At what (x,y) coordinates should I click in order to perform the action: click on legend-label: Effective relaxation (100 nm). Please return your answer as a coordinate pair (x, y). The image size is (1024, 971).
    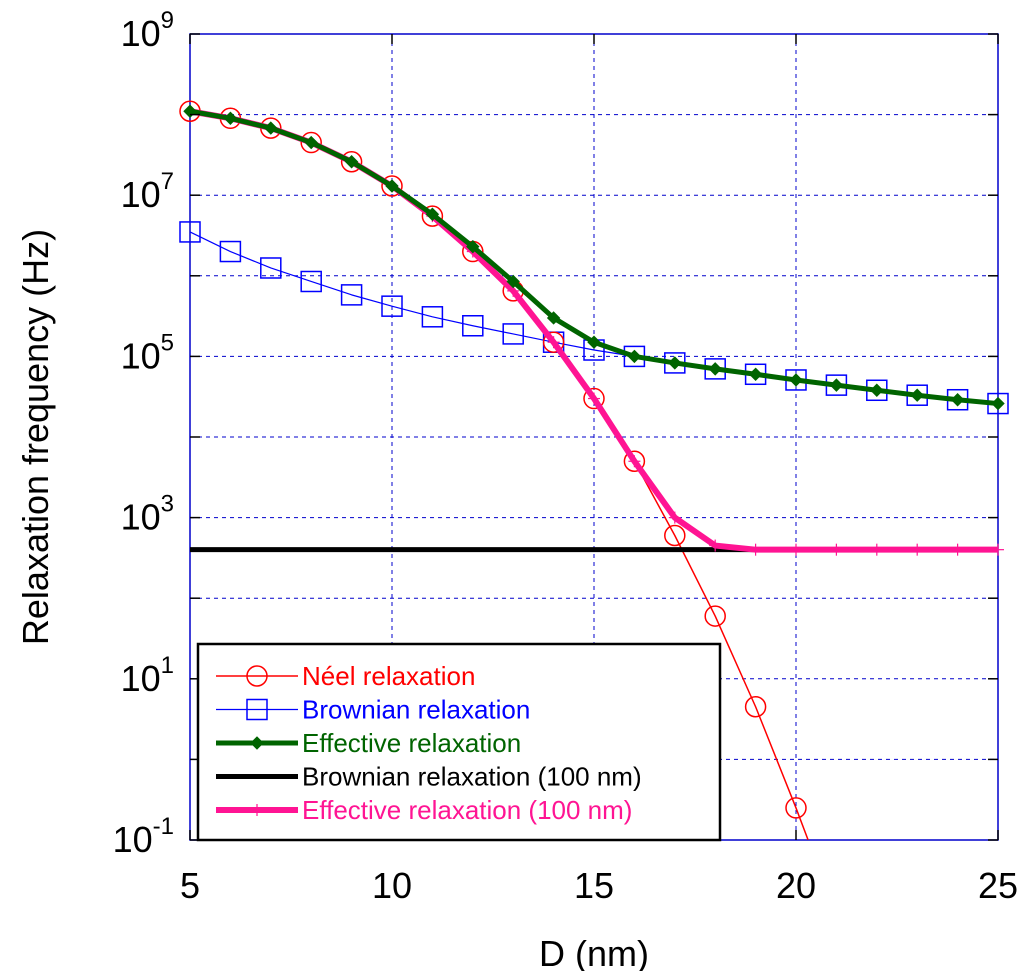
    Looking at the image, I should click on (467, 810).